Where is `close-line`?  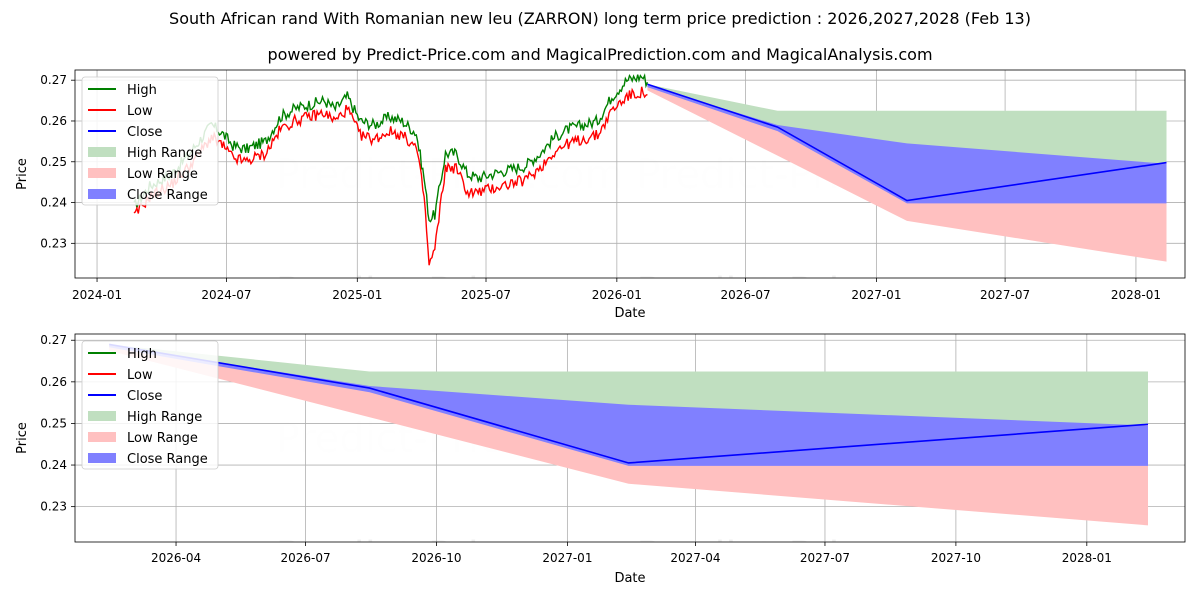
close-line is located at coordinates (907, 142).